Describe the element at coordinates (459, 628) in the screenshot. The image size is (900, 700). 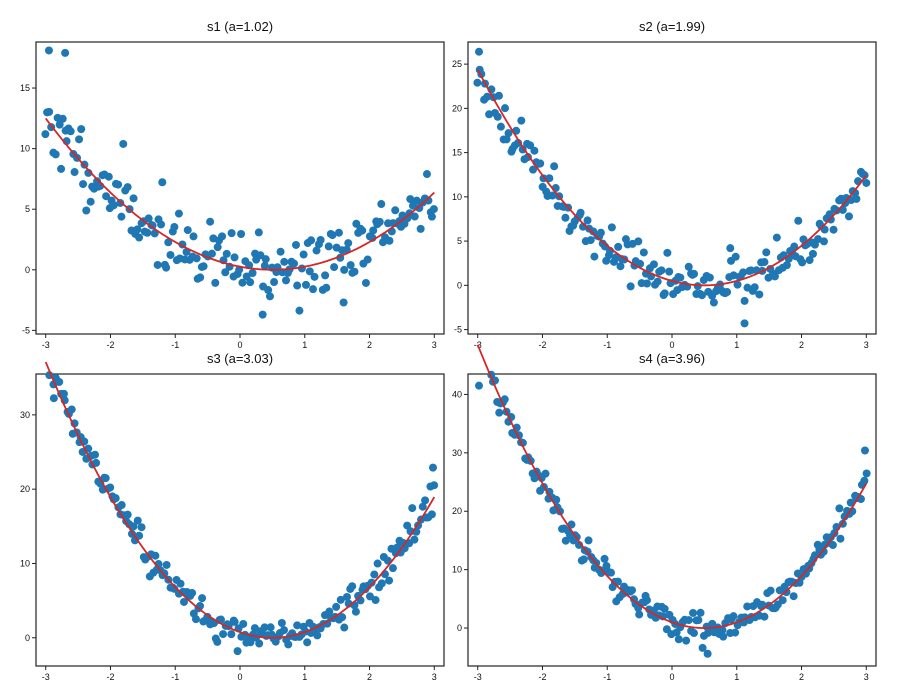
I see `y-tick-label: 0` at that location.